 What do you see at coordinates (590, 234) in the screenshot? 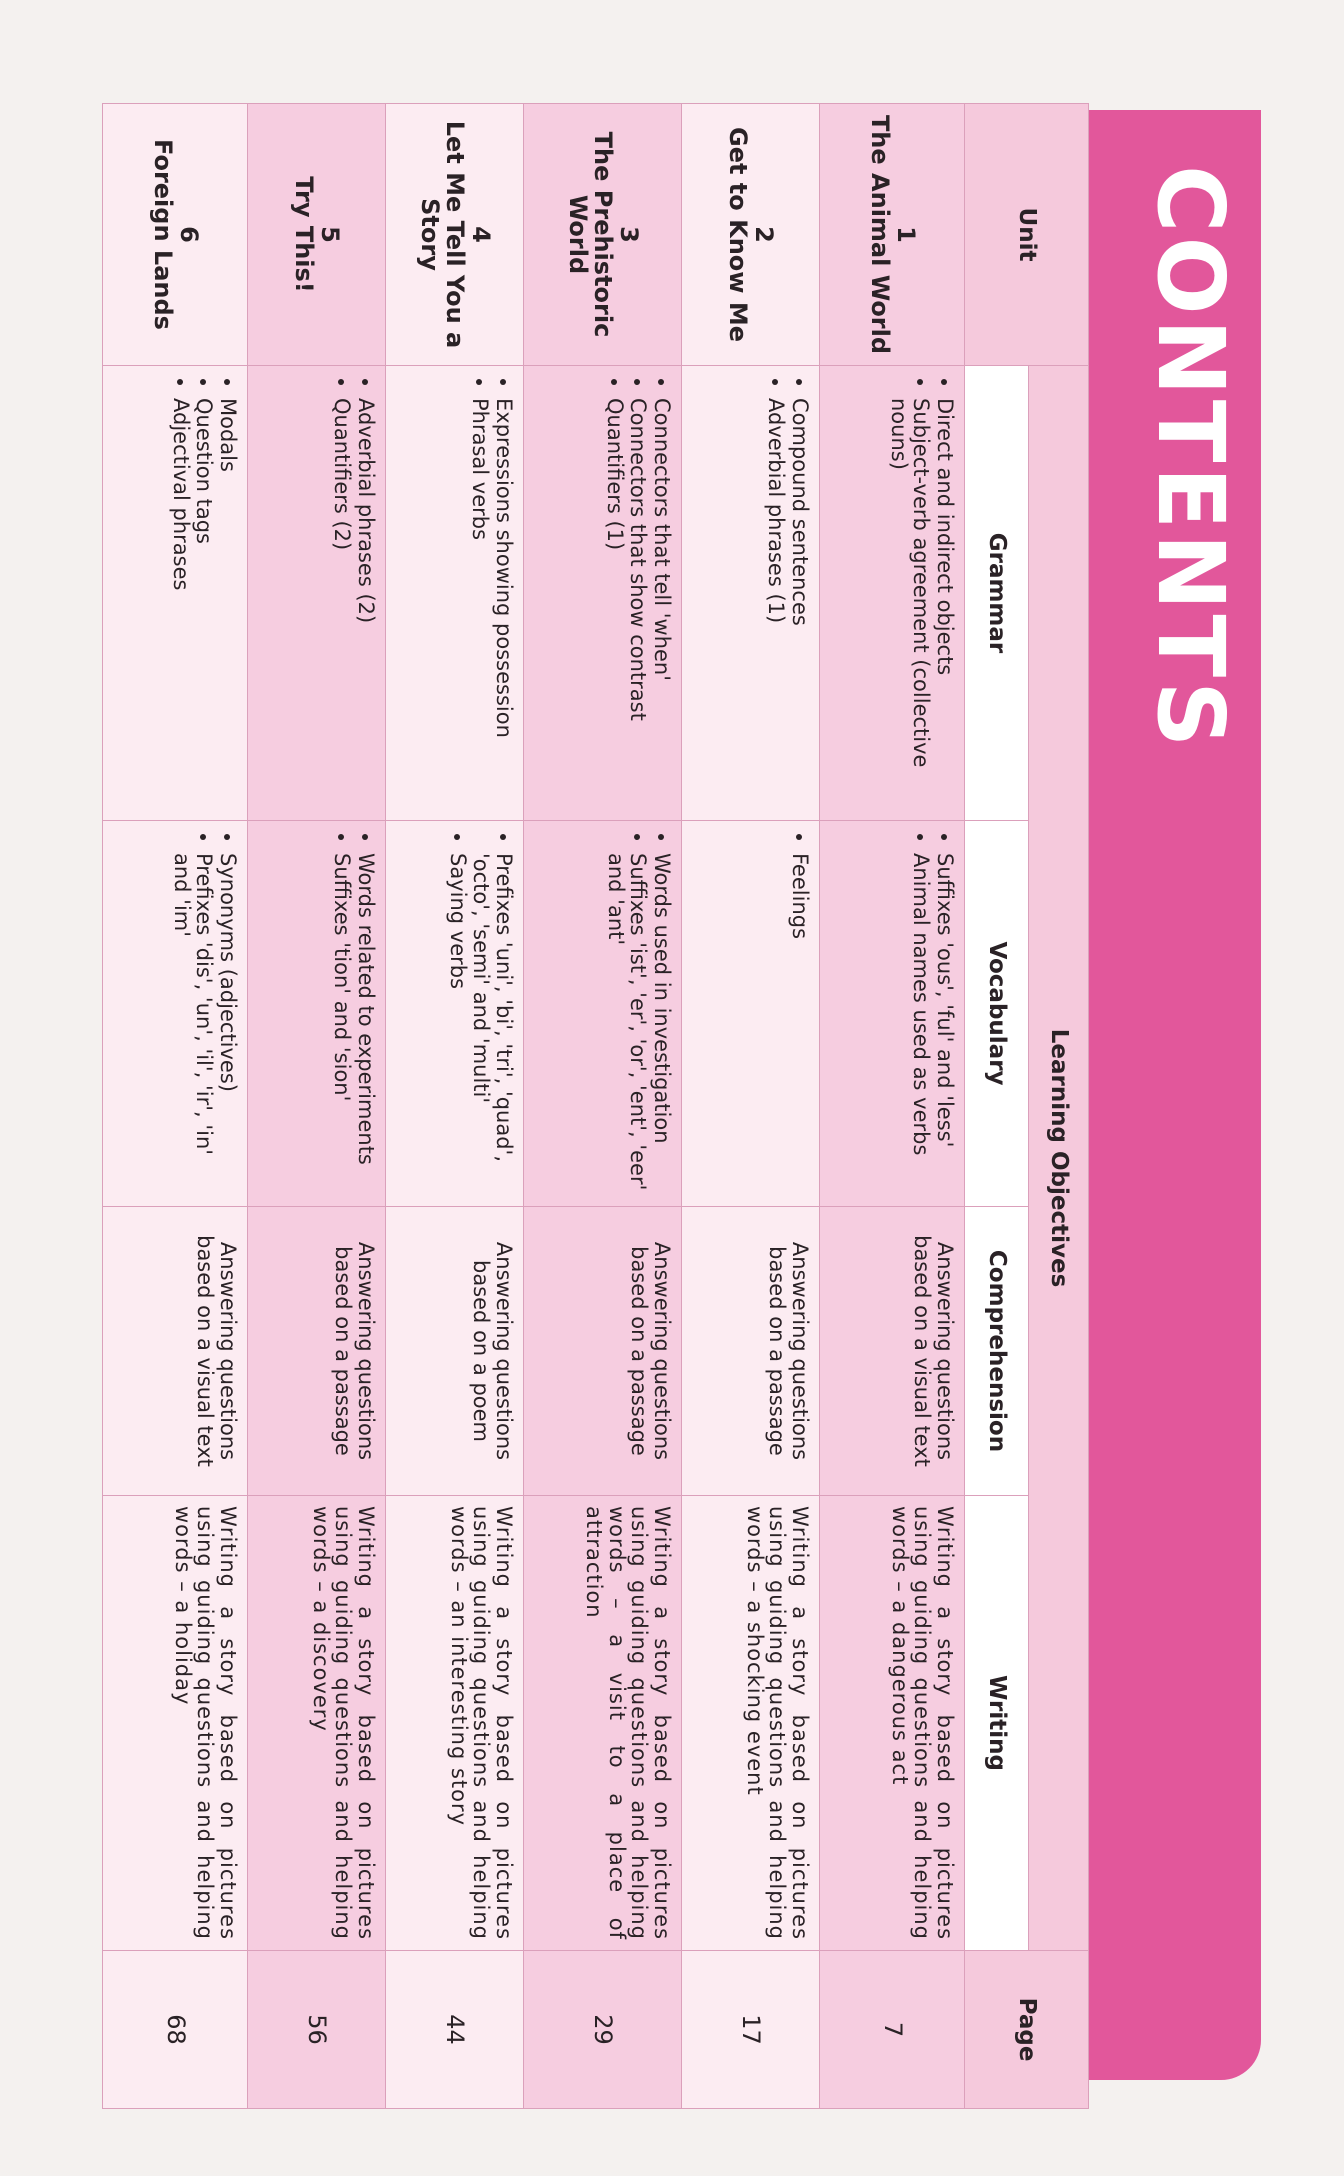
I see `unit-name: The Prehistoric World` at bounding box center [590, 234].